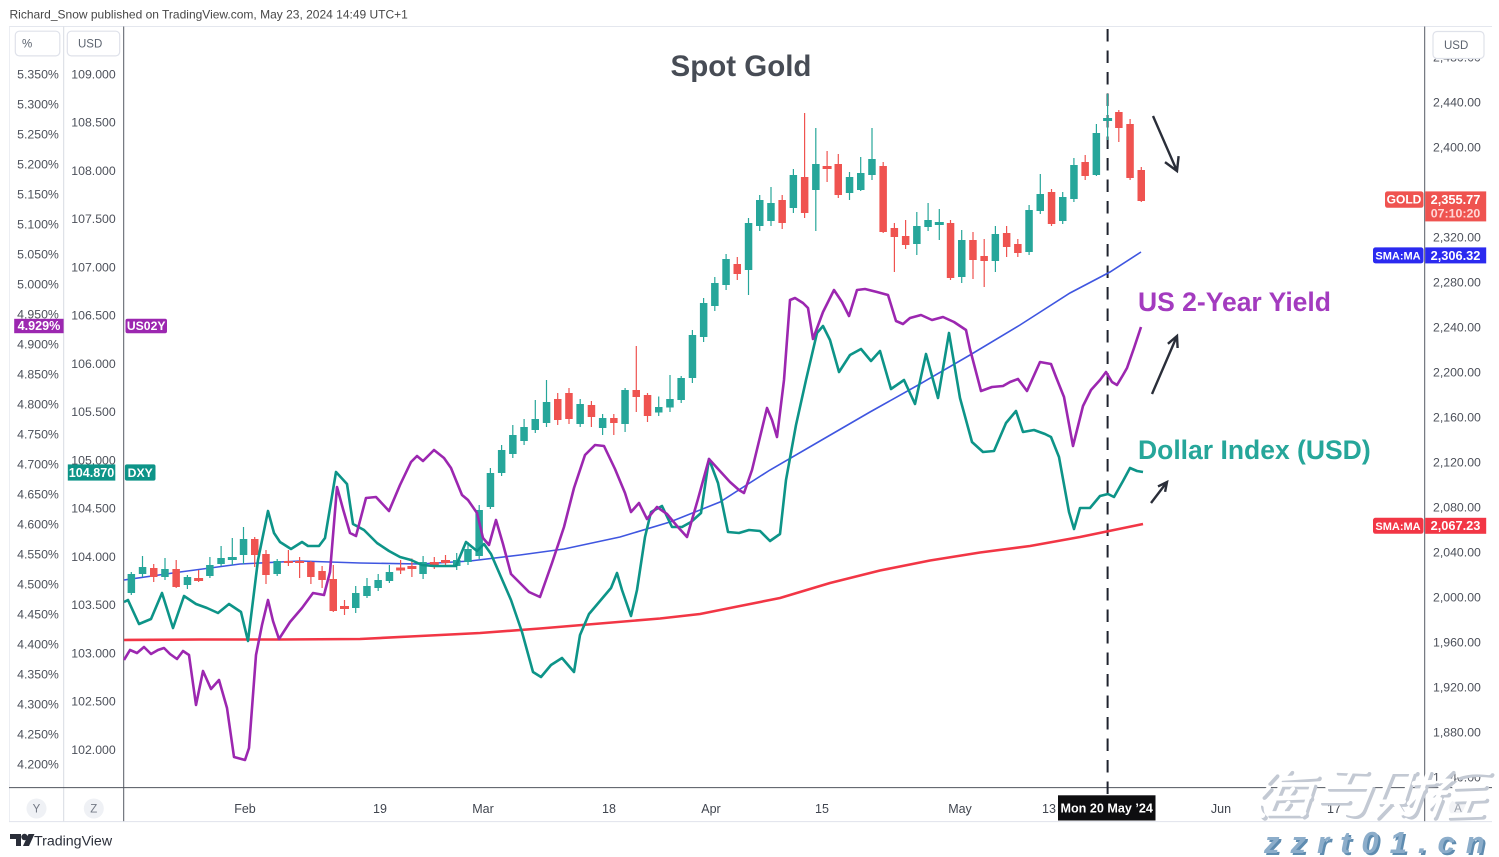  Describe the element at coordinates (741, 66) in the screenshot. I see `svg-text: Spot Gold` at that location.